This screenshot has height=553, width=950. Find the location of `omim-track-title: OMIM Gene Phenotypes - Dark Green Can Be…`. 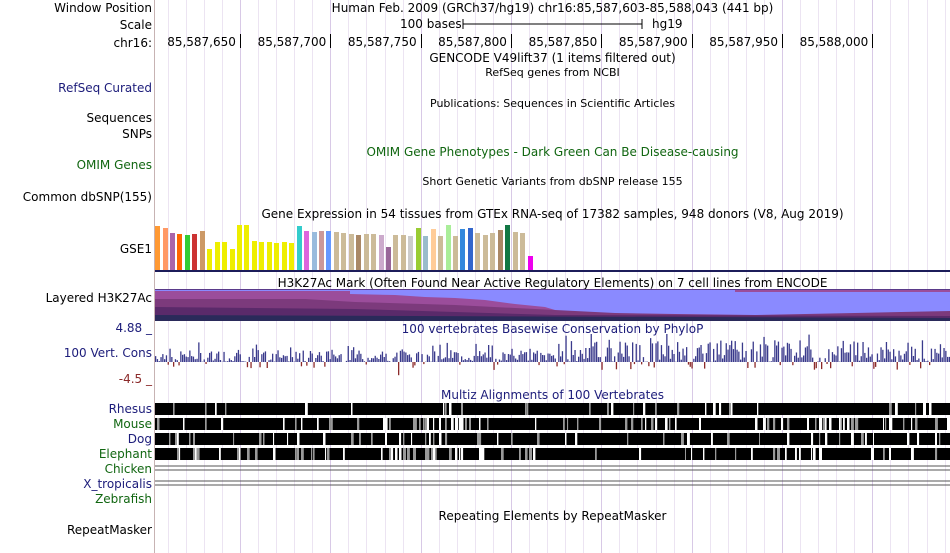

omim-track-title: OMIM Gene Phenotypes - Dark Green Can Be… is located at coordinates (552, 152).